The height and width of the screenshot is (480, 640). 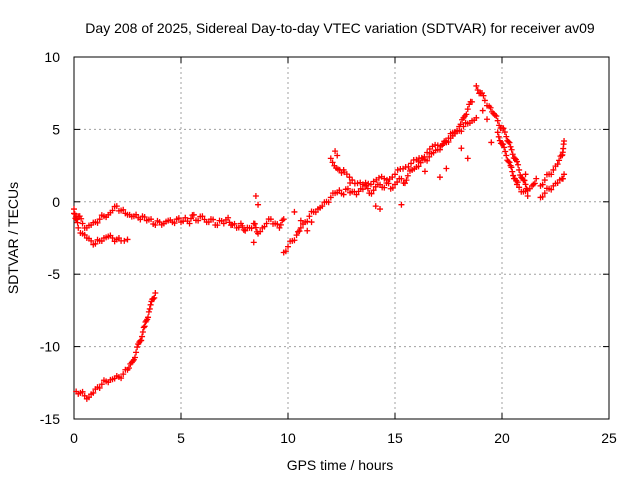 I want to click on y-tick-label: -15, so click(x=50, y=419).